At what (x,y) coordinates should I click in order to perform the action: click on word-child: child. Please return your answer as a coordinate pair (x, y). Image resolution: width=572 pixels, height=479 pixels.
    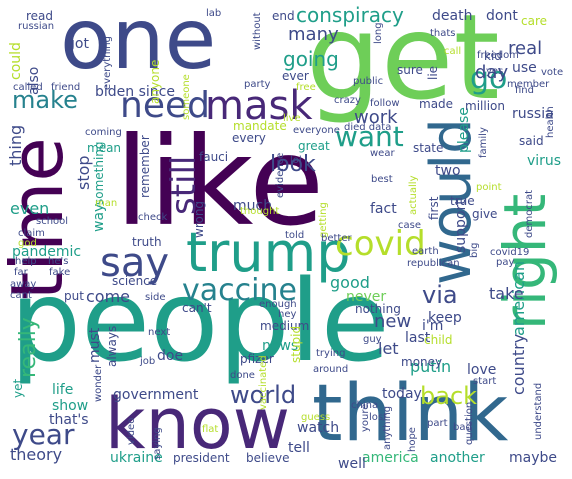
    Looking at the image, I should click on (438, 340).